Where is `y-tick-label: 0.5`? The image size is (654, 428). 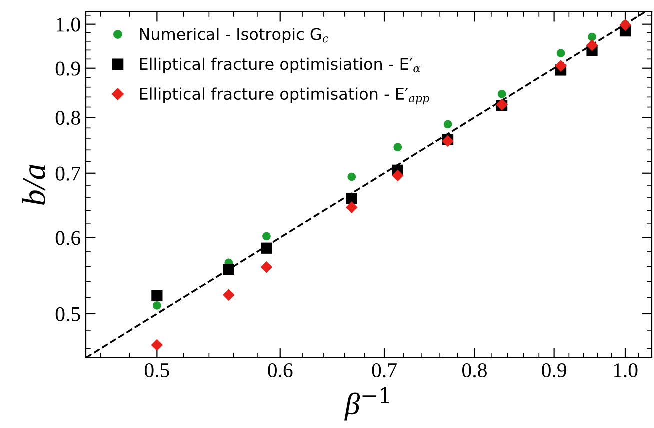 y-tick-label: 0.5 is located at coordinates (68, 314).